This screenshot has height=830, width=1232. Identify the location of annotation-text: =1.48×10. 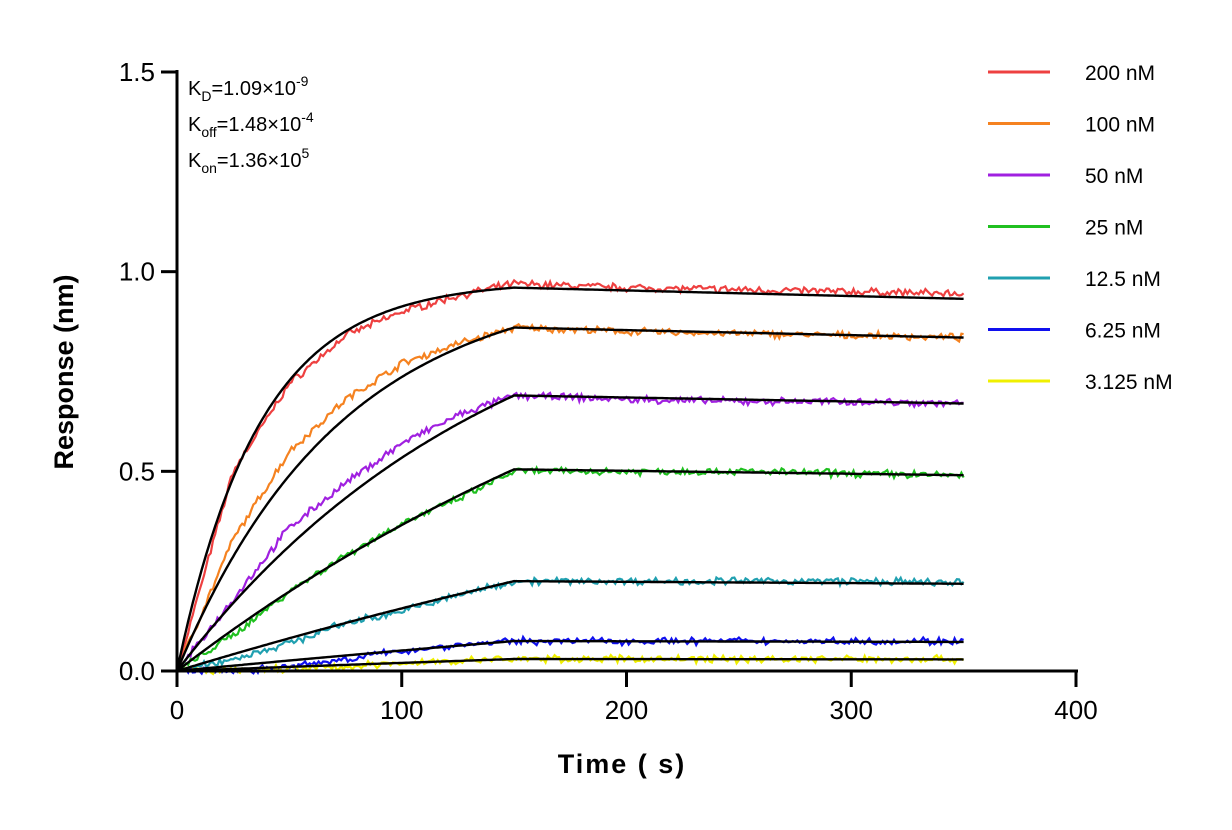
(259, 125).